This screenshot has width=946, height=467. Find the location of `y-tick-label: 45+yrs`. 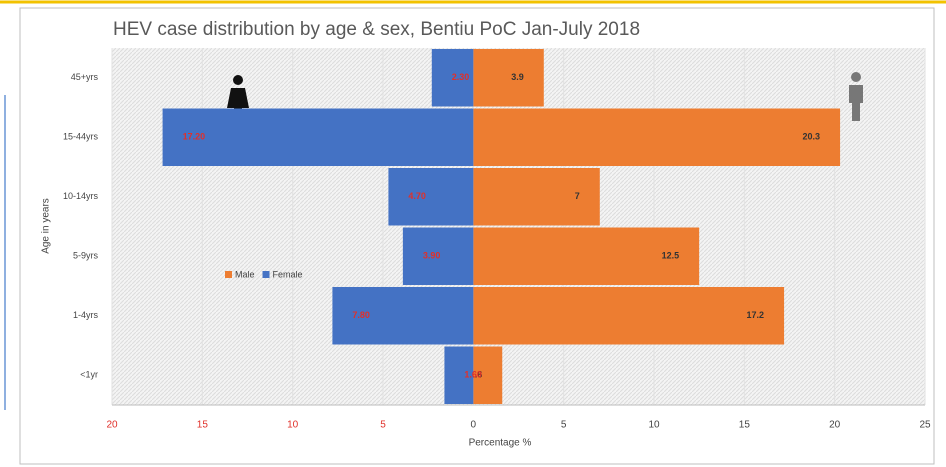

y-tick-label: 45+yrs is located at coordinates (85, 77).